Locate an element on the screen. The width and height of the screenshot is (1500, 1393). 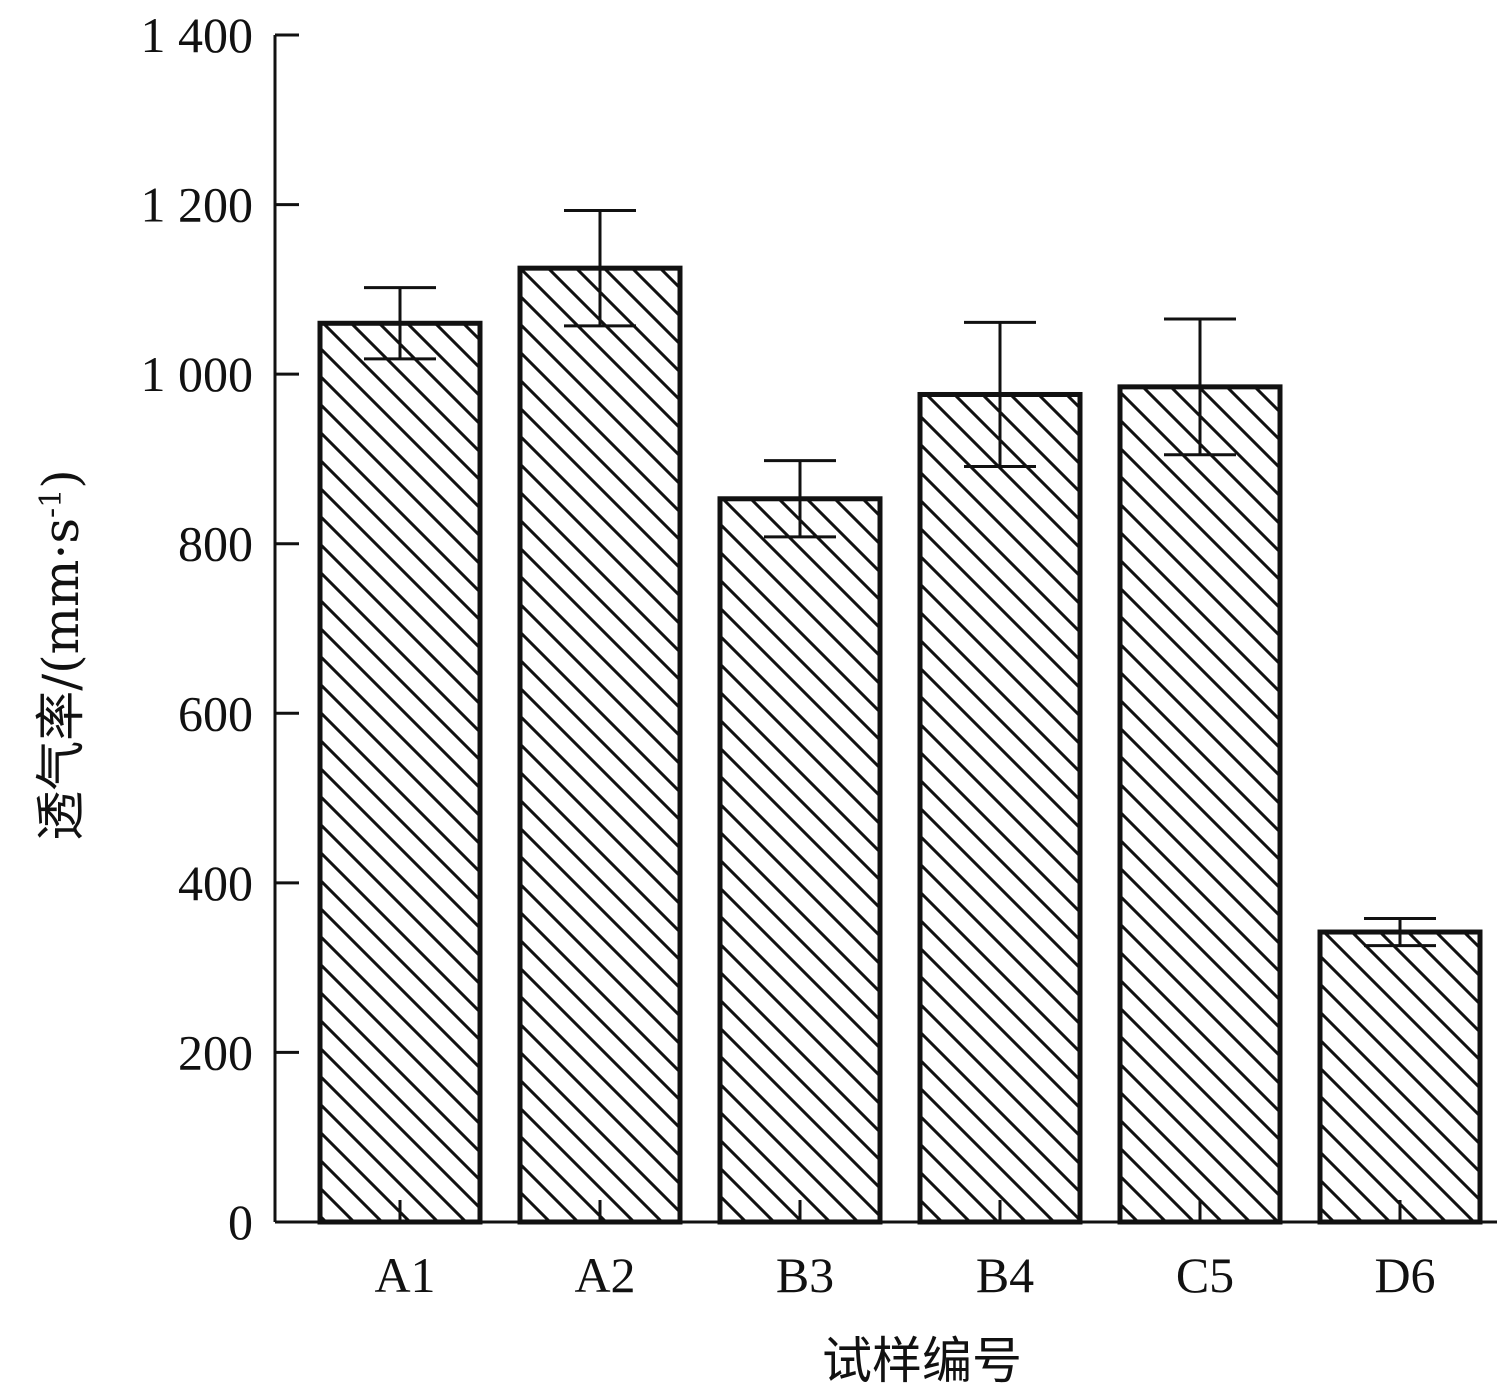
error-bar-A1 is located at coordinates (400, 323).